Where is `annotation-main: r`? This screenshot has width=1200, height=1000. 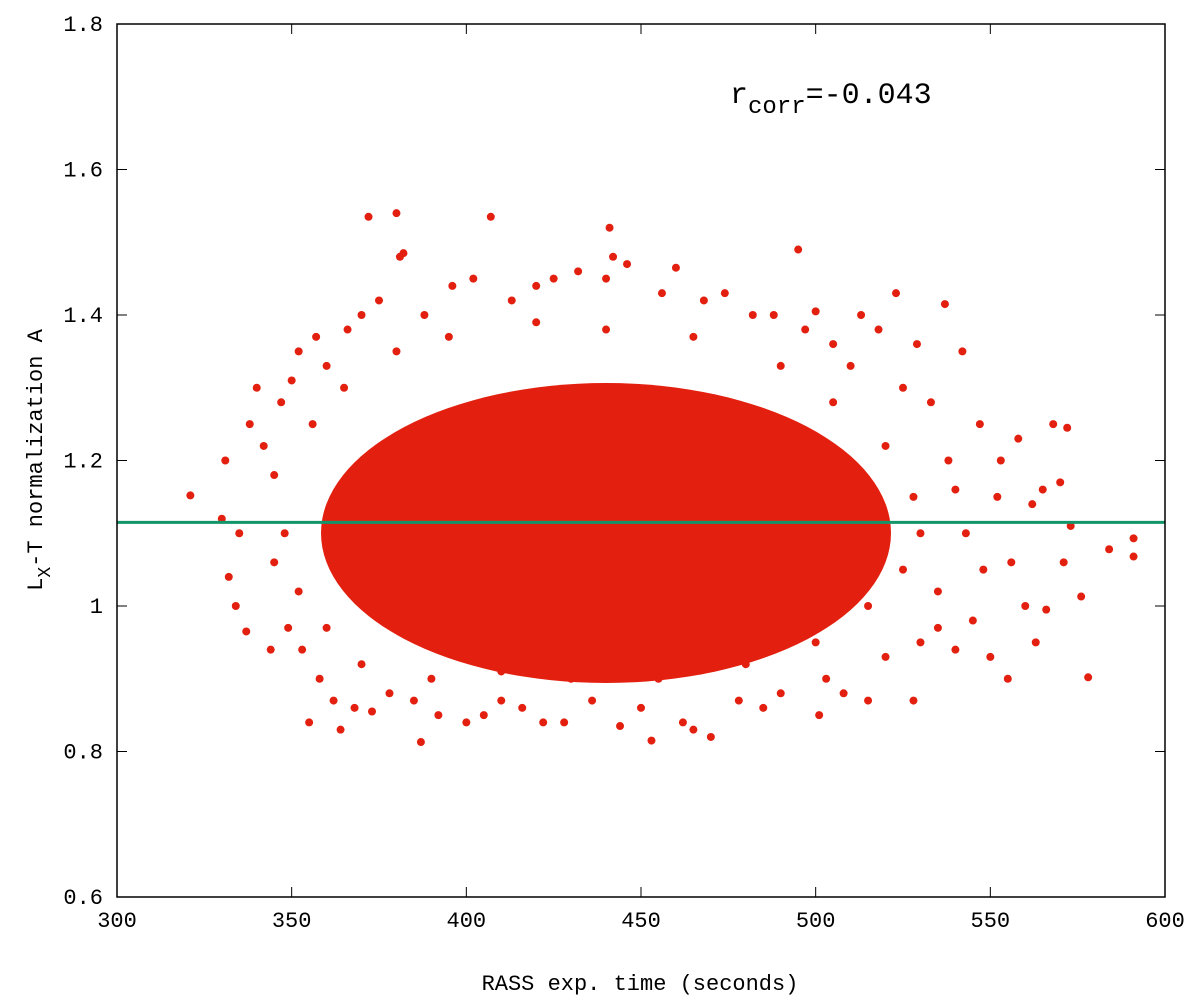
annotation-main: r is located at coordinates (739, 96).